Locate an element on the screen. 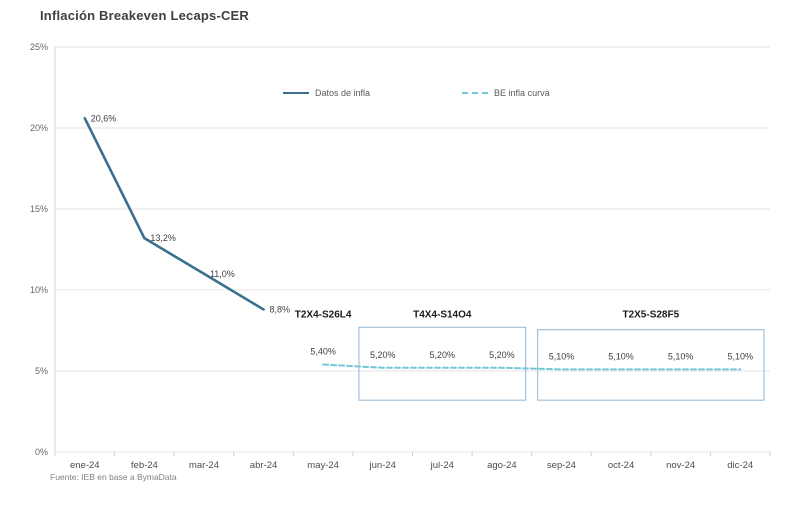  legend-item-datos-de-infla: Datos de infla is located at coordinates (326, 93).